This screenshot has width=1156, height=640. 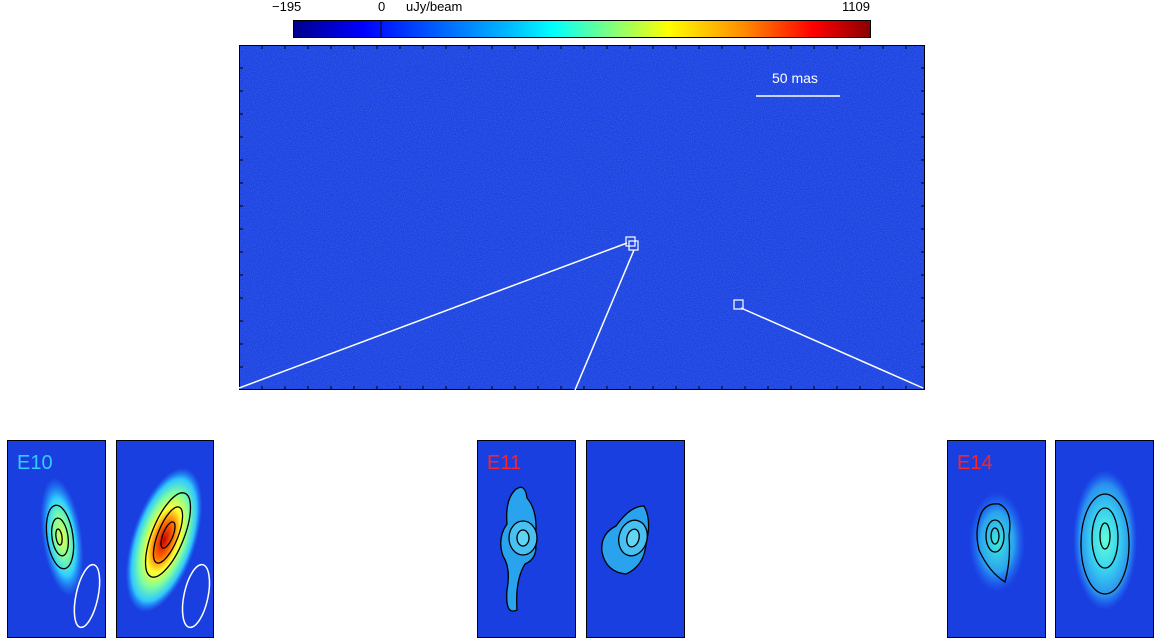 What do you see at coordinates (582, 29) in the screenshot?
I see `colorbar` at bounding box center [582, 29].